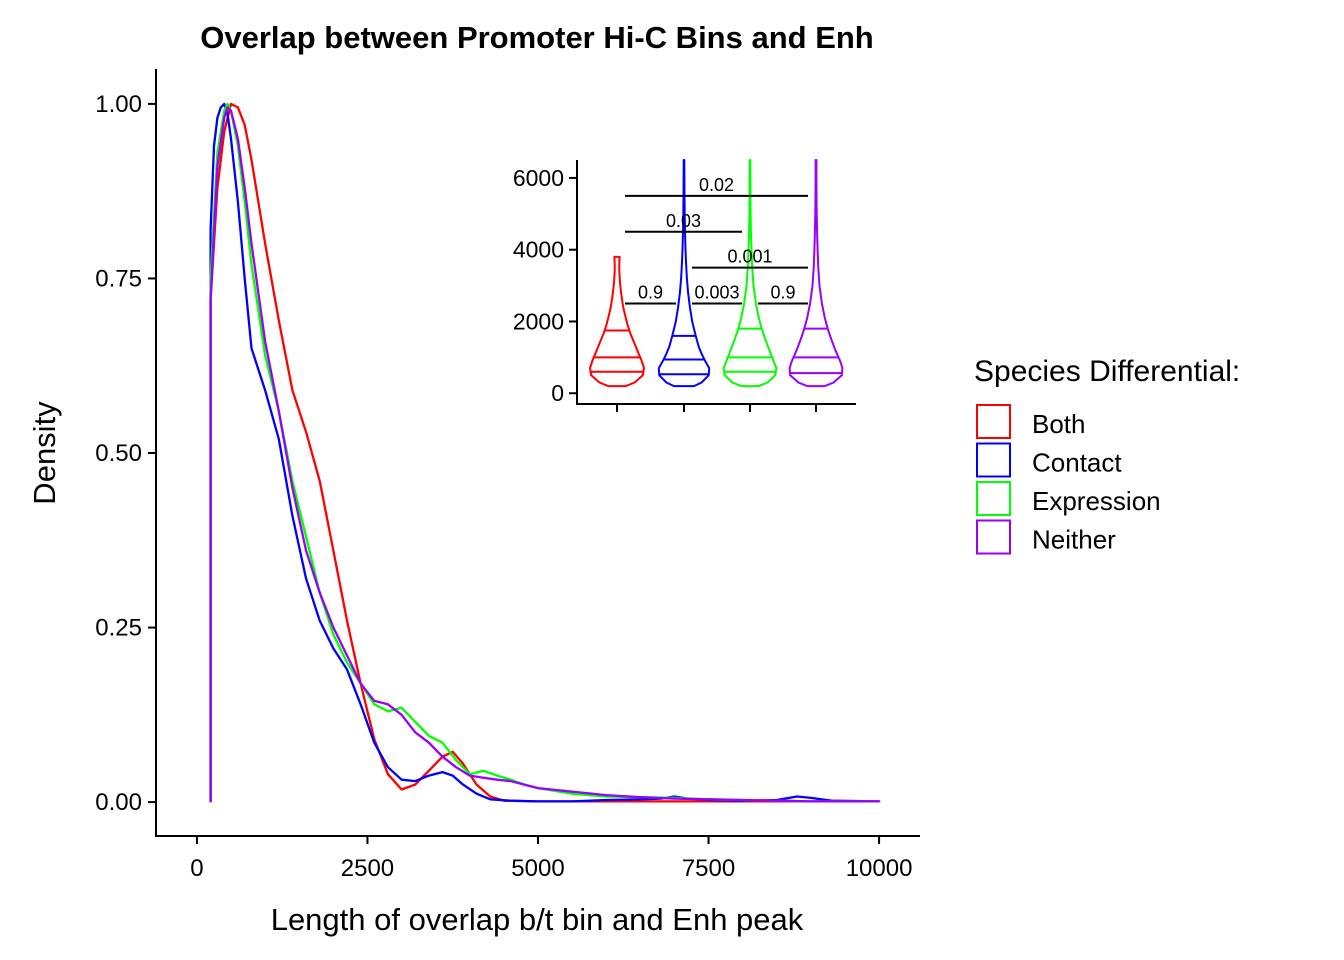 This screenshot has height=960, width=1344. Describe the element at coordinates (1059, 424) in the screenshot. I see `legend-label-both: Both` at that location.